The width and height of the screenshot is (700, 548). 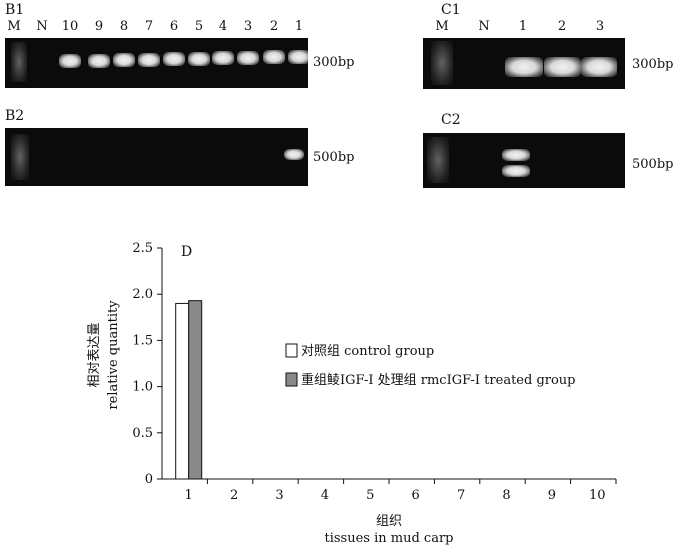 I want to click on x-tick-label: 2, so click(x=234, y=495).